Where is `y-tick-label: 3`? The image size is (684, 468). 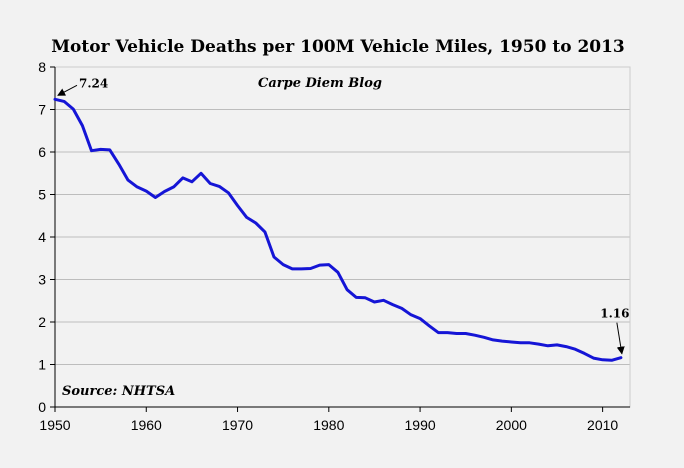 y-tick-label: 3 is located at coordinates (42, 280).